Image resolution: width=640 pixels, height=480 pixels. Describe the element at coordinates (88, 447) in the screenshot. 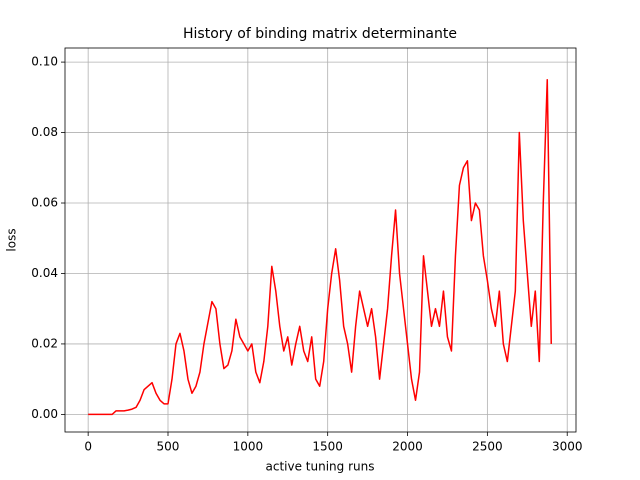

I see `x-tick-label: 0` at that location.